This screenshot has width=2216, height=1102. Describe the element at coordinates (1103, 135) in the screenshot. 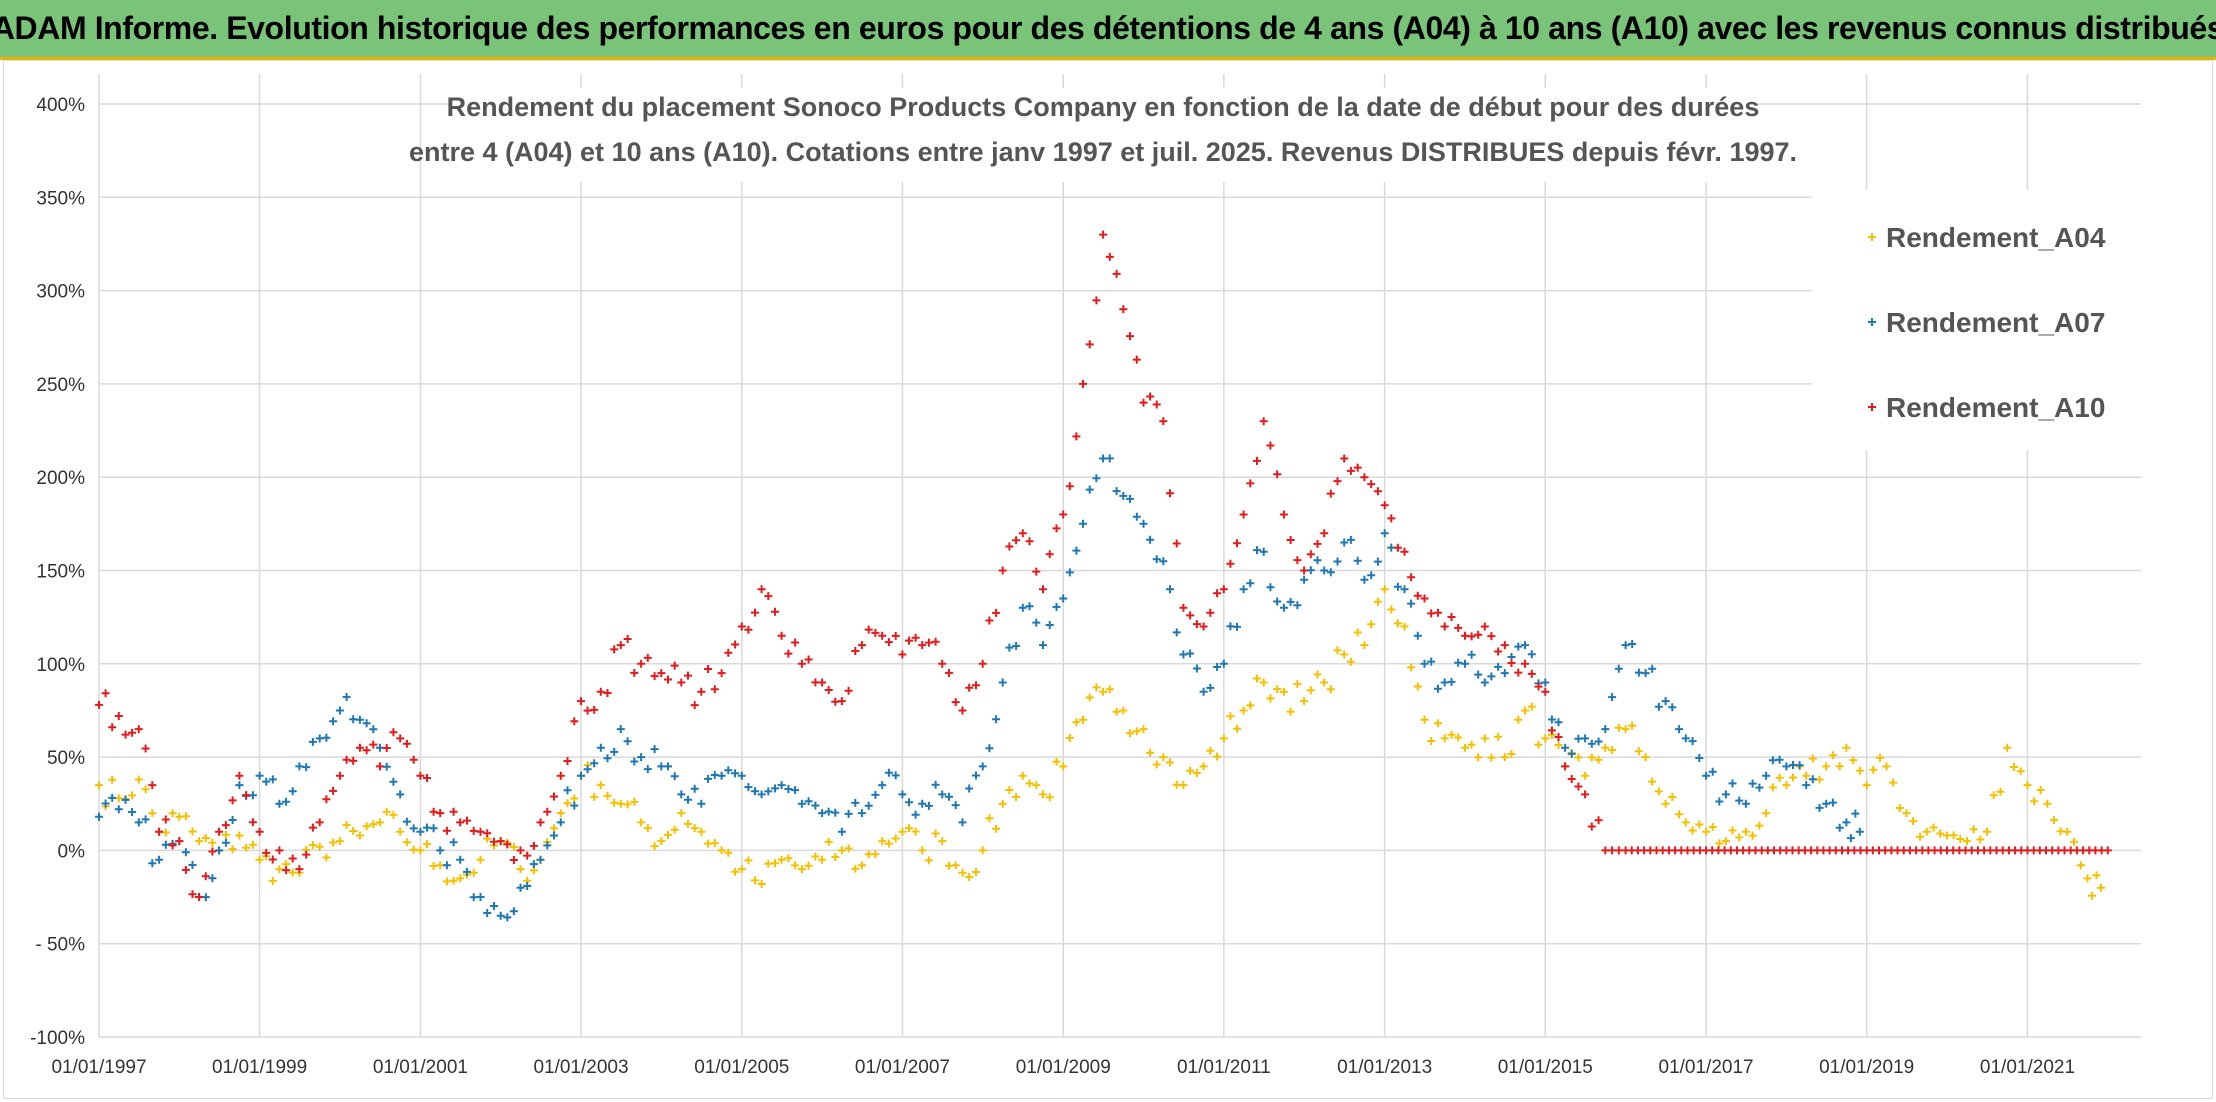

I see `title-background` at that location.